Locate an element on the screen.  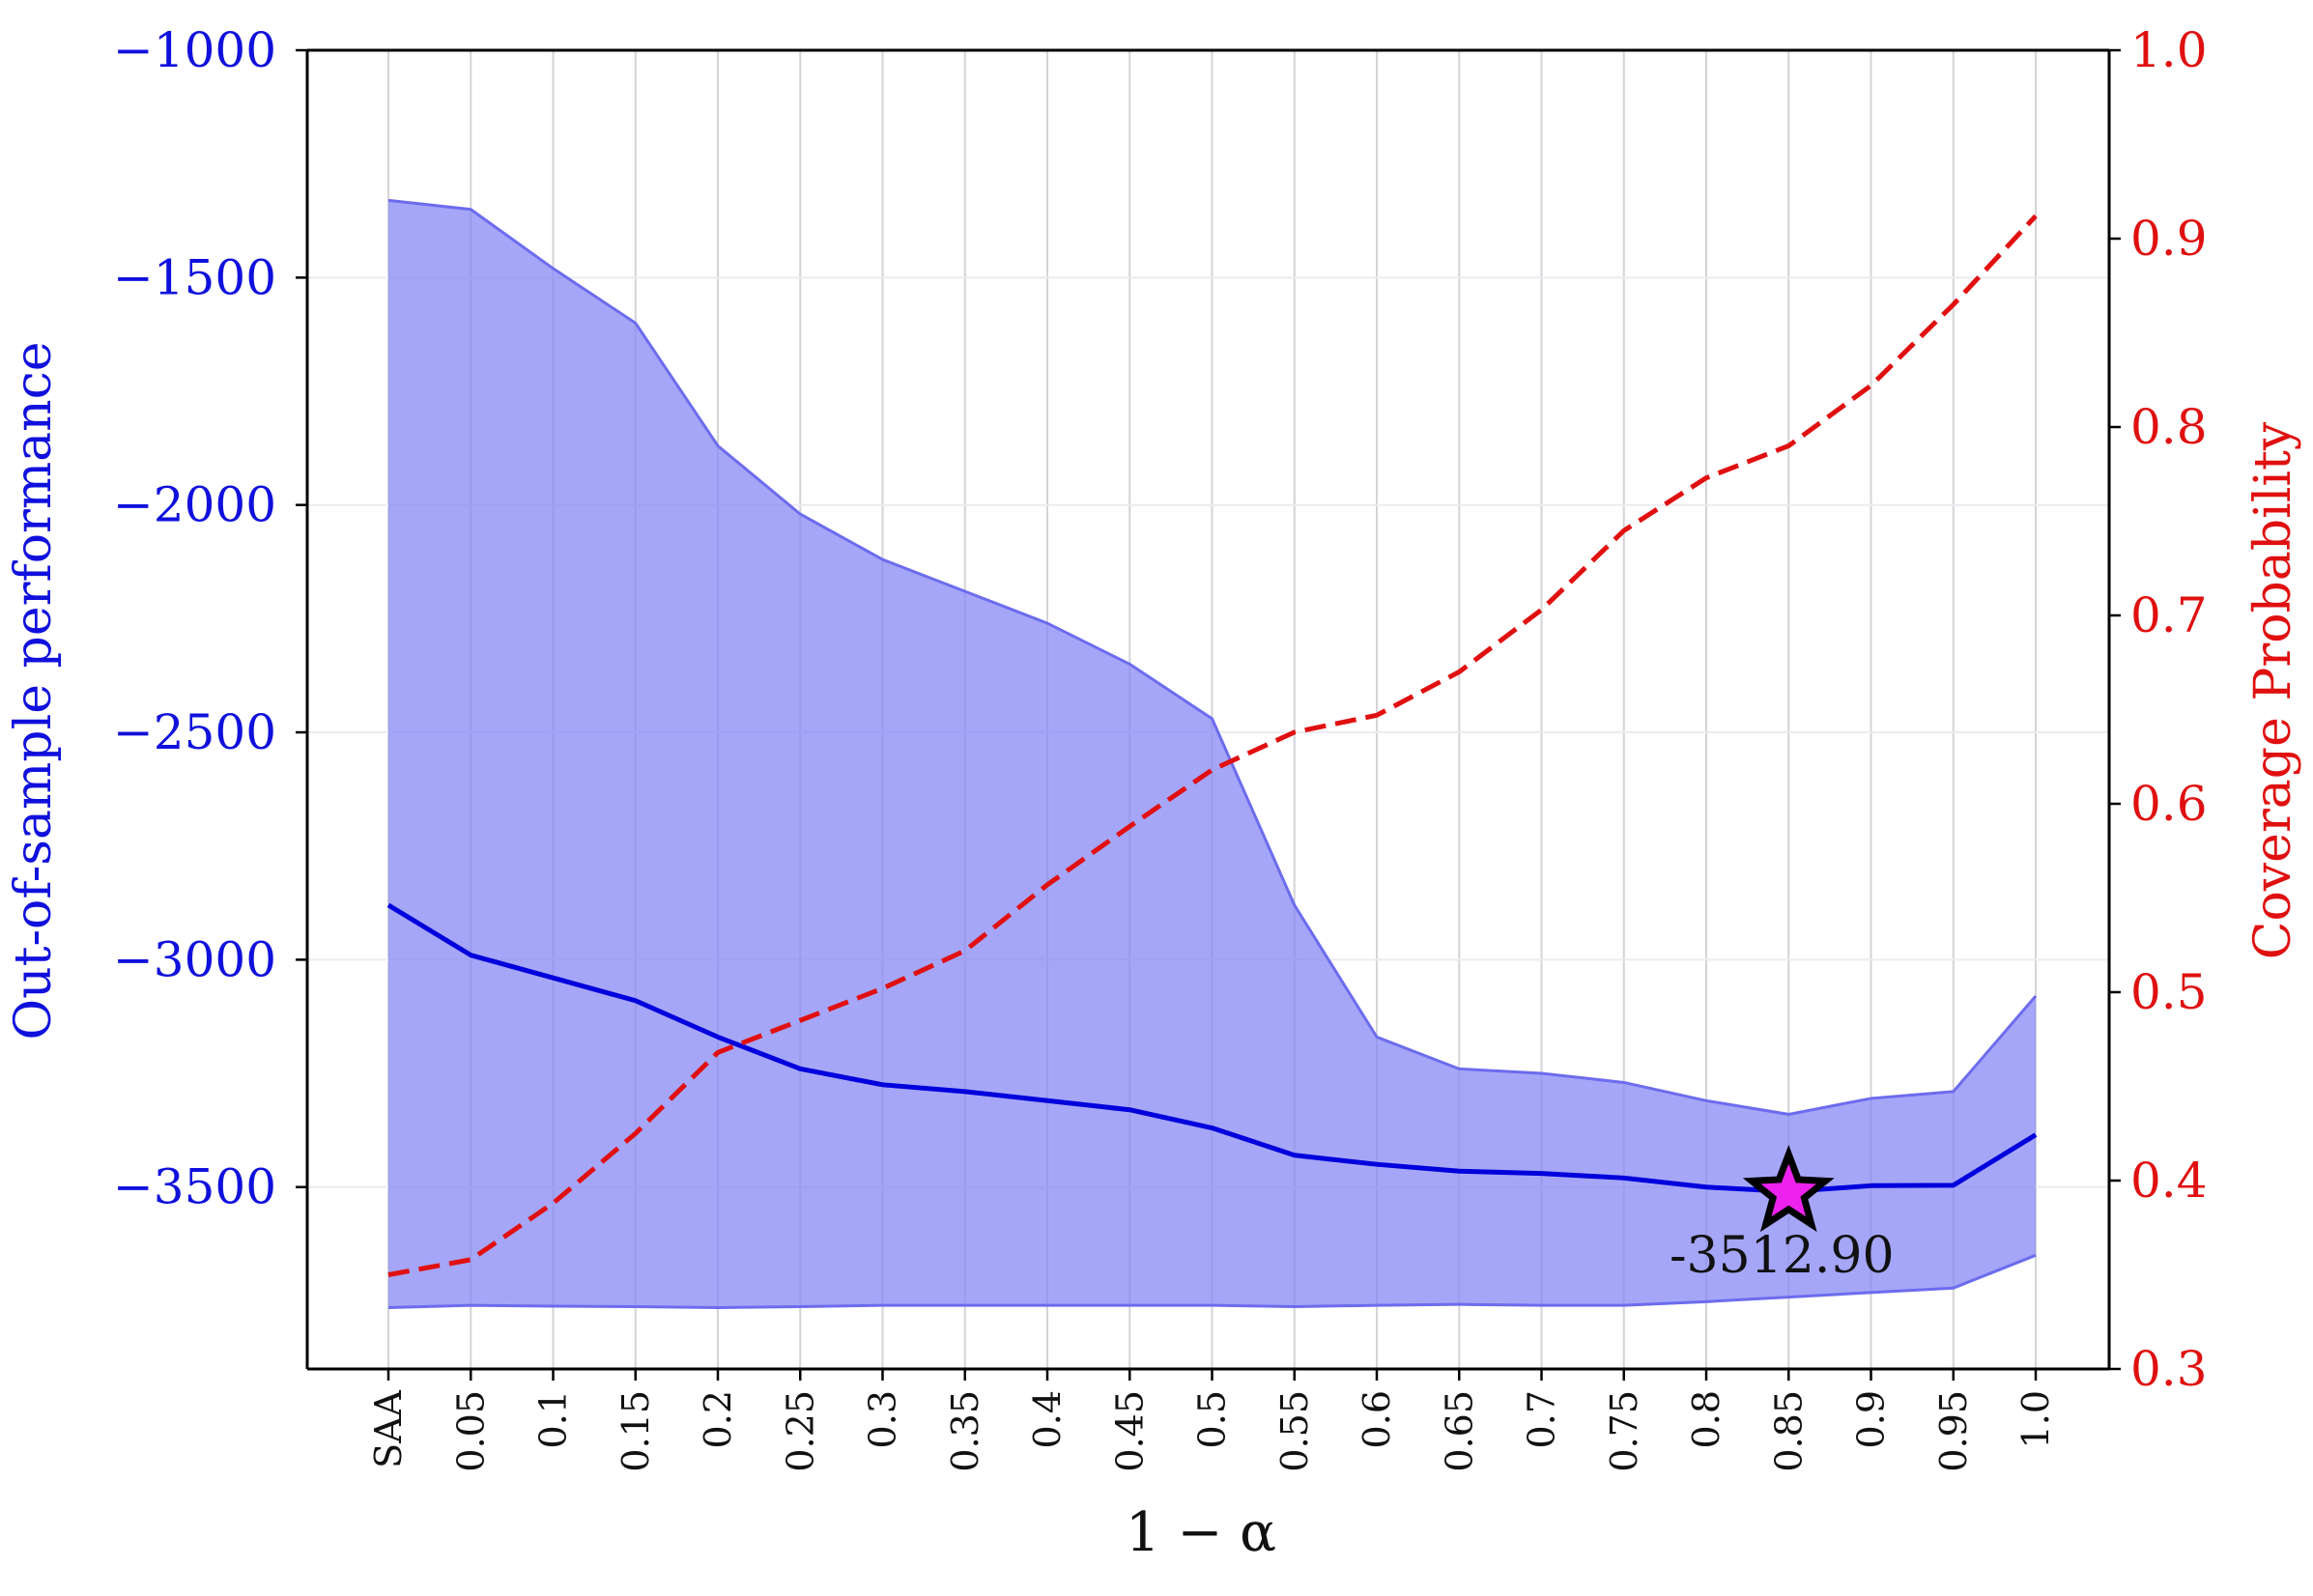
y-left-tick-label: −1000 is located at coordinates (195, 50).